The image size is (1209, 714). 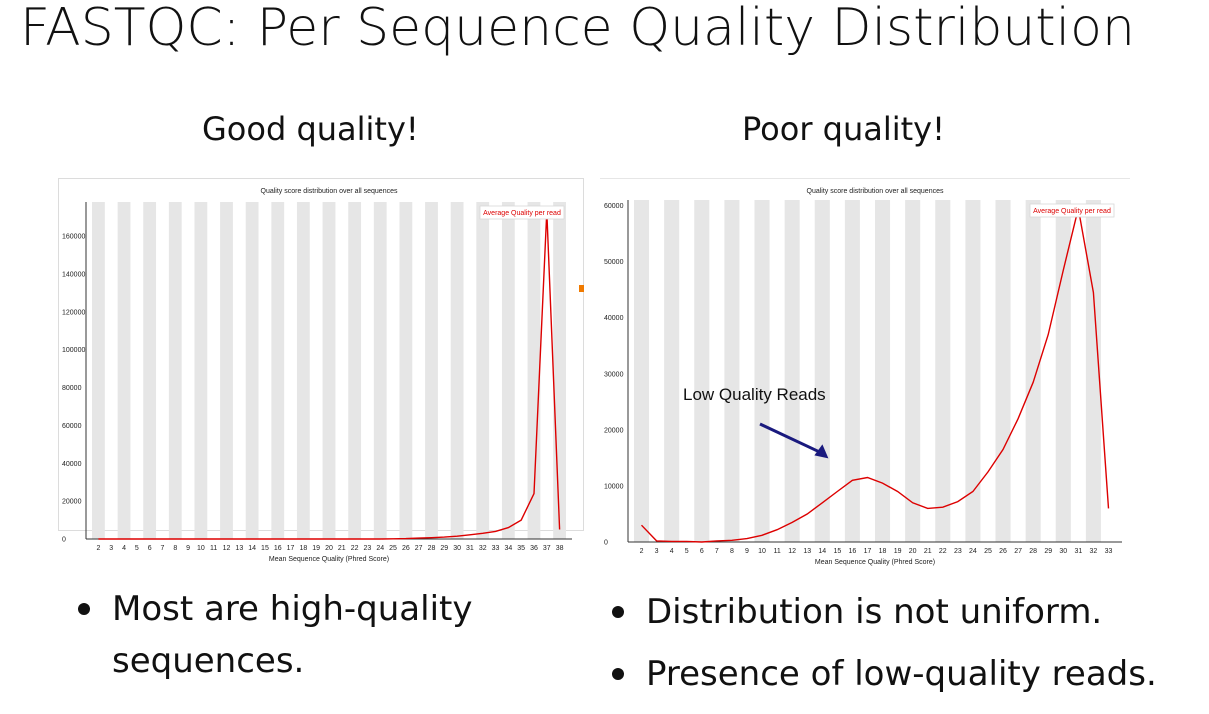 I want to click on x-tick-label: 30, so click(x=1063, y=551).